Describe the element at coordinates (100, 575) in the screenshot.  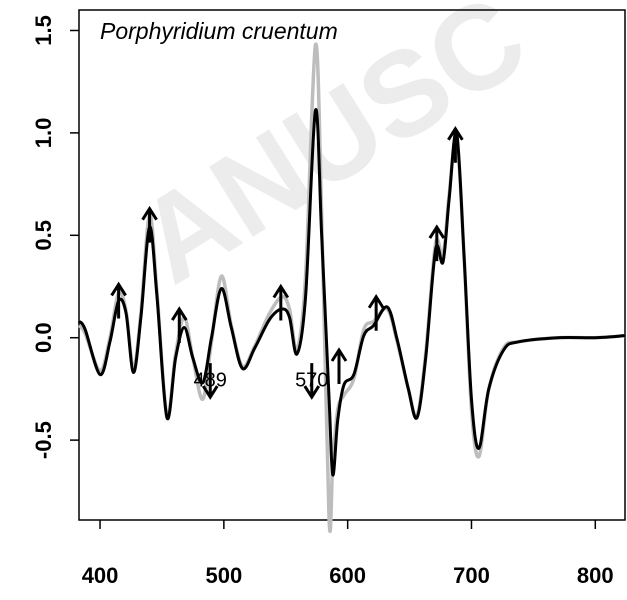
I see `x-tick-label: 400` at that location.